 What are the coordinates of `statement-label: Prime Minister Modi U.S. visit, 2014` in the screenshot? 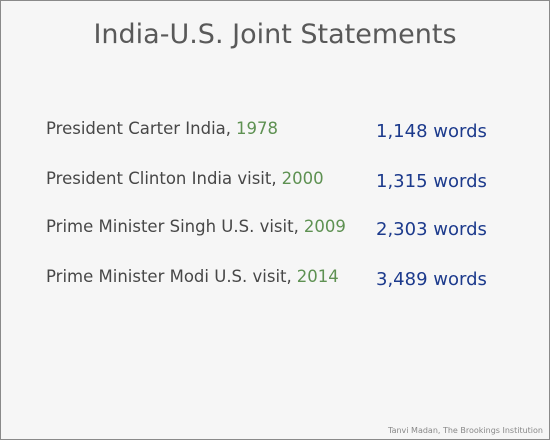 It's located at (192, 276).